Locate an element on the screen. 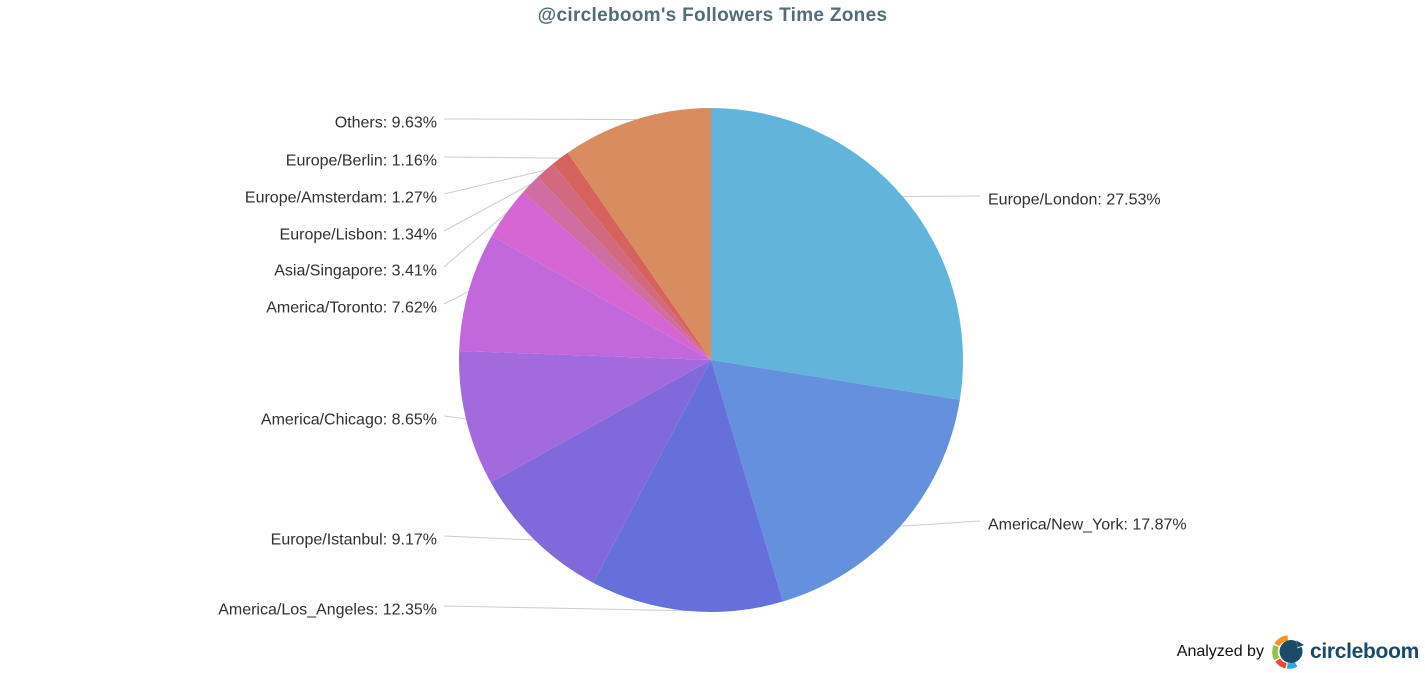 The width and height of the screenshot is (1425, 673). label-connector-america-chicago is located at coordinates (455, 417).